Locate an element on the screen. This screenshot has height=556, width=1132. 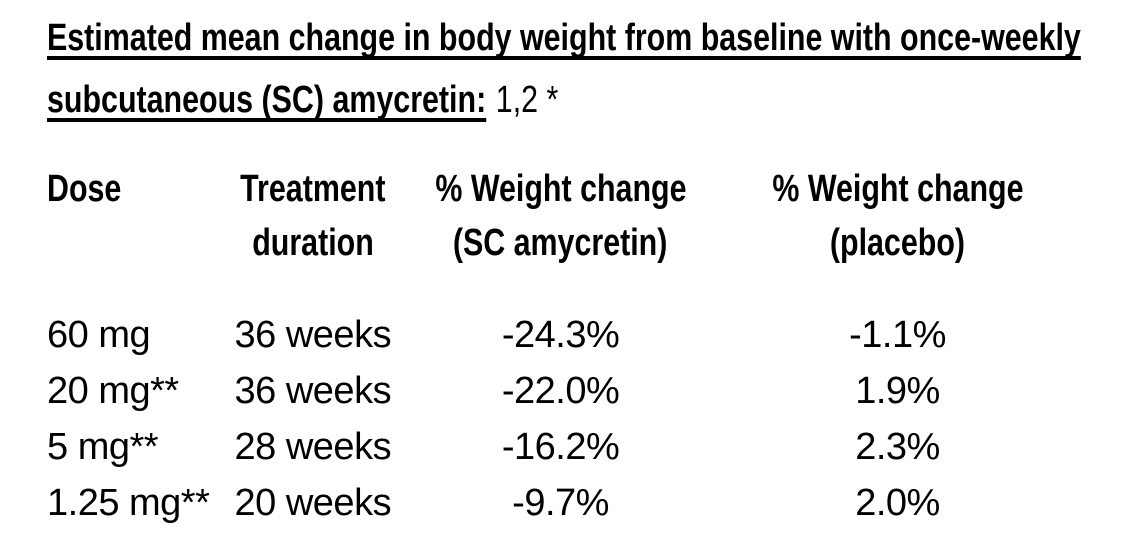
cell-weight-change-amycretin: -16.2% is located at coordinates (560, 447).